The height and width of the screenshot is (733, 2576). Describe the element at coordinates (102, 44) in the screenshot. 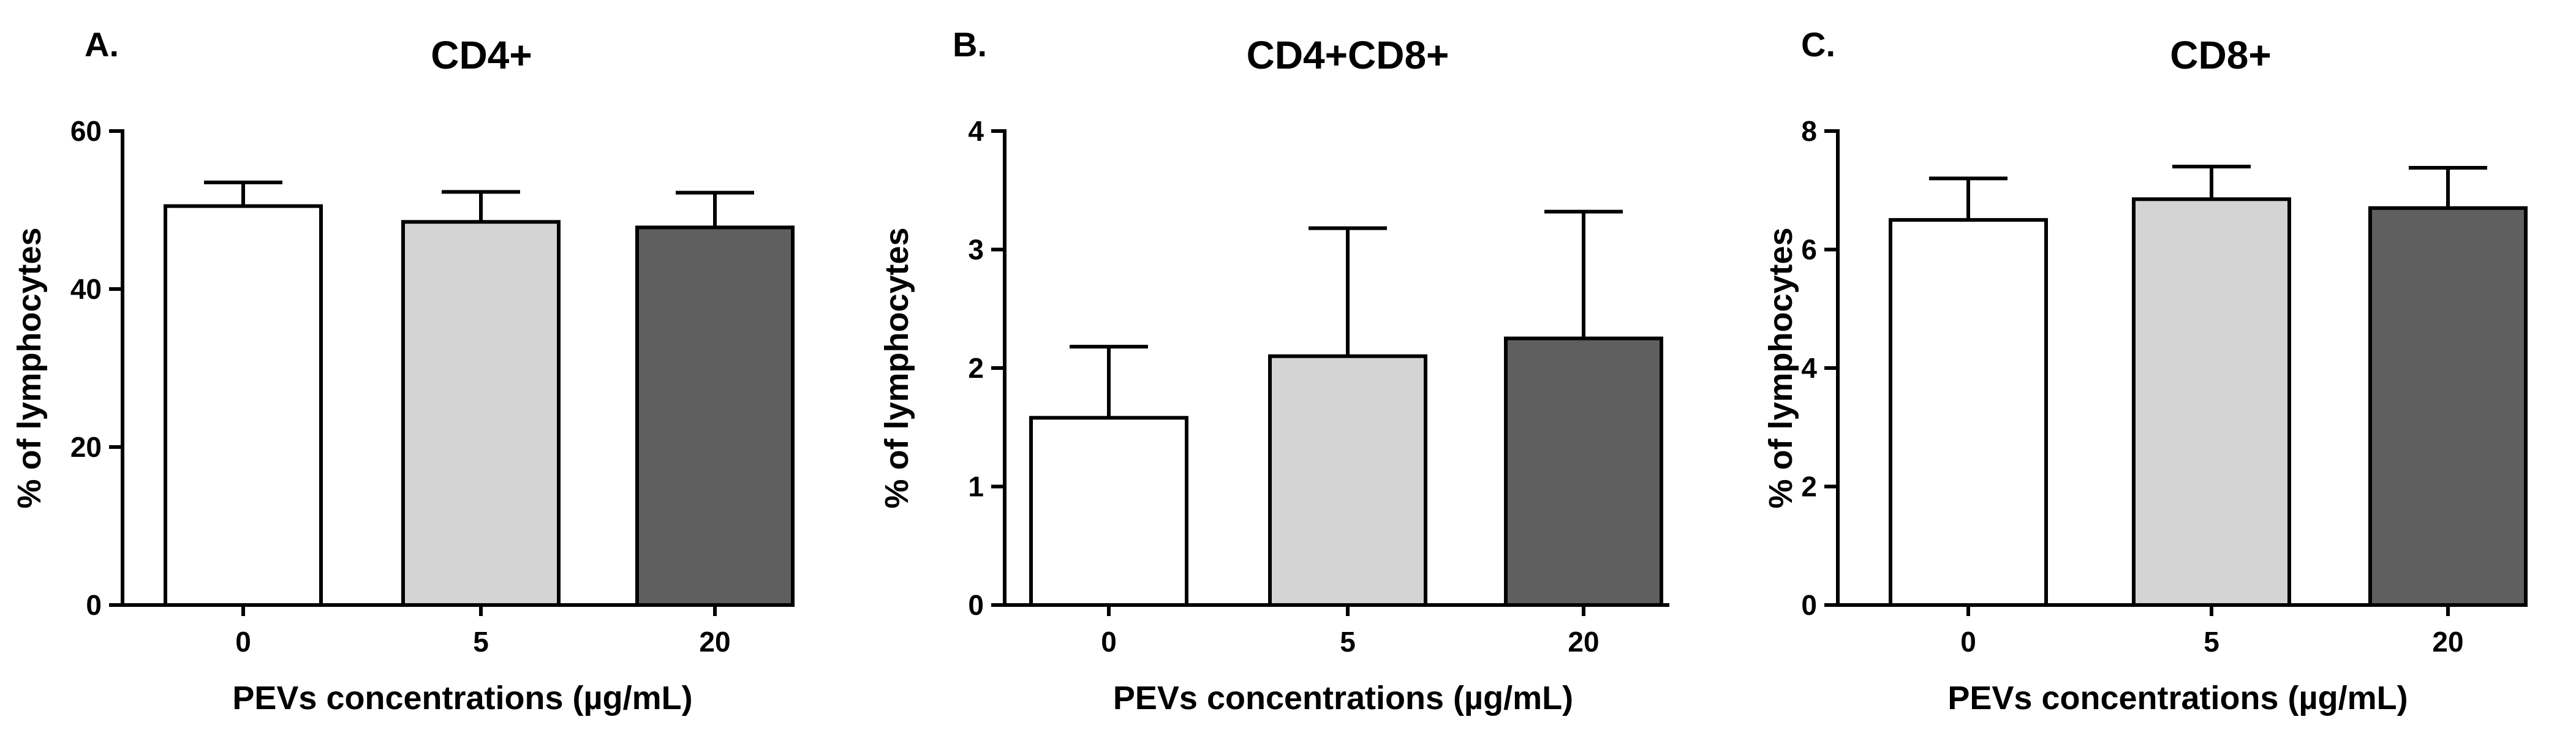

I see `panel-letter: A.` at that location.